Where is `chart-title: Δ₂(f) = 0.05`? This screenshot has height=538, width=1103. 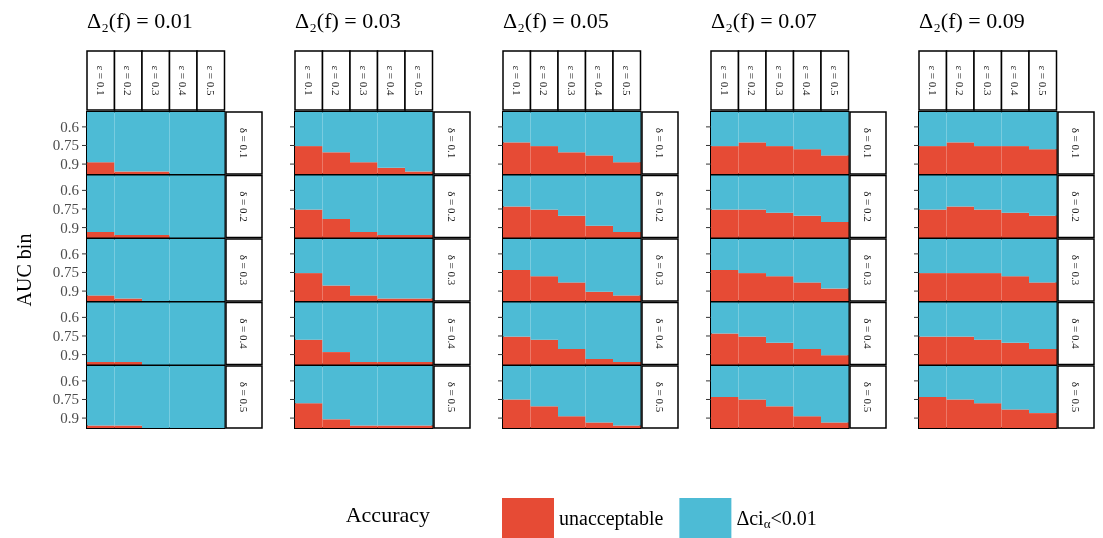 chart-title: Δ₂(f) = 0.05 is located at coordinates (556, 20).